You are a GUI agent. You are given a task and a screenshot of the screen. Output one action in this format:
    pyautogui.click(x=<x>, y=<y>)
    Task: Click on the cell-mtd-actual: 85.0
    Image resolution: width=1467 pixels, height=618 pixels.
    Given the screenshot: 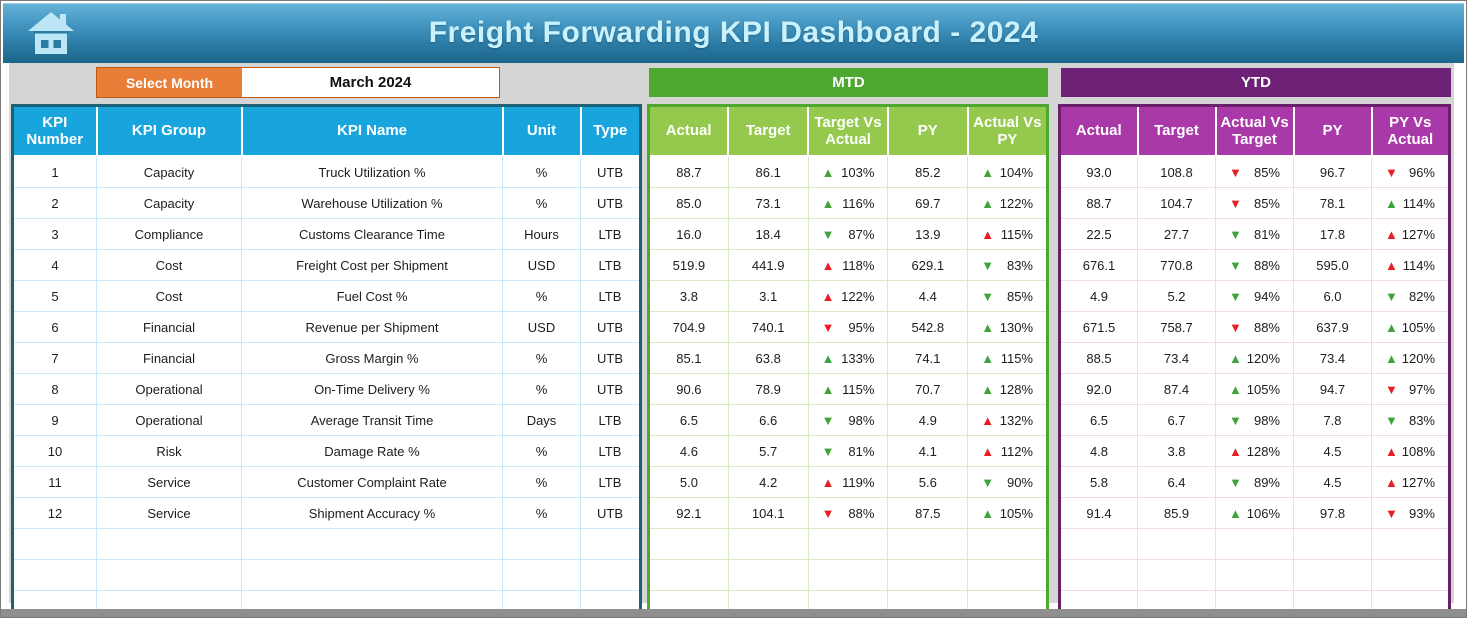 What is the action you would take?
    pyautogui.click(x=688, y=203)
    